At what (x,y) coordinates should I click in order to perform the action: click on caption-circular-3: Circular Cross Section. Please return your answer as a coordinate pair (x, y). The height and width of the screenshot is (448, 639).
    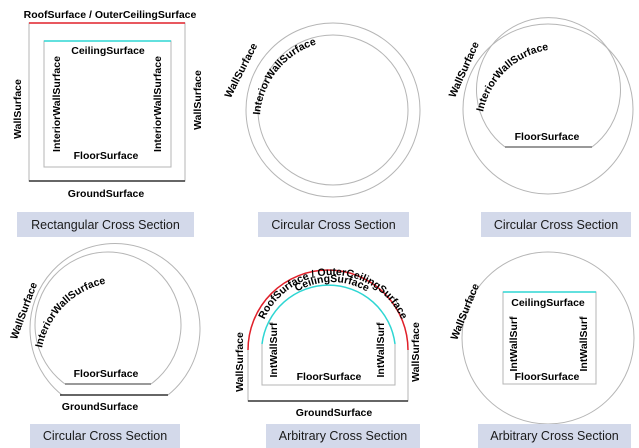
    Looking at the image, I should click on (105, 436).